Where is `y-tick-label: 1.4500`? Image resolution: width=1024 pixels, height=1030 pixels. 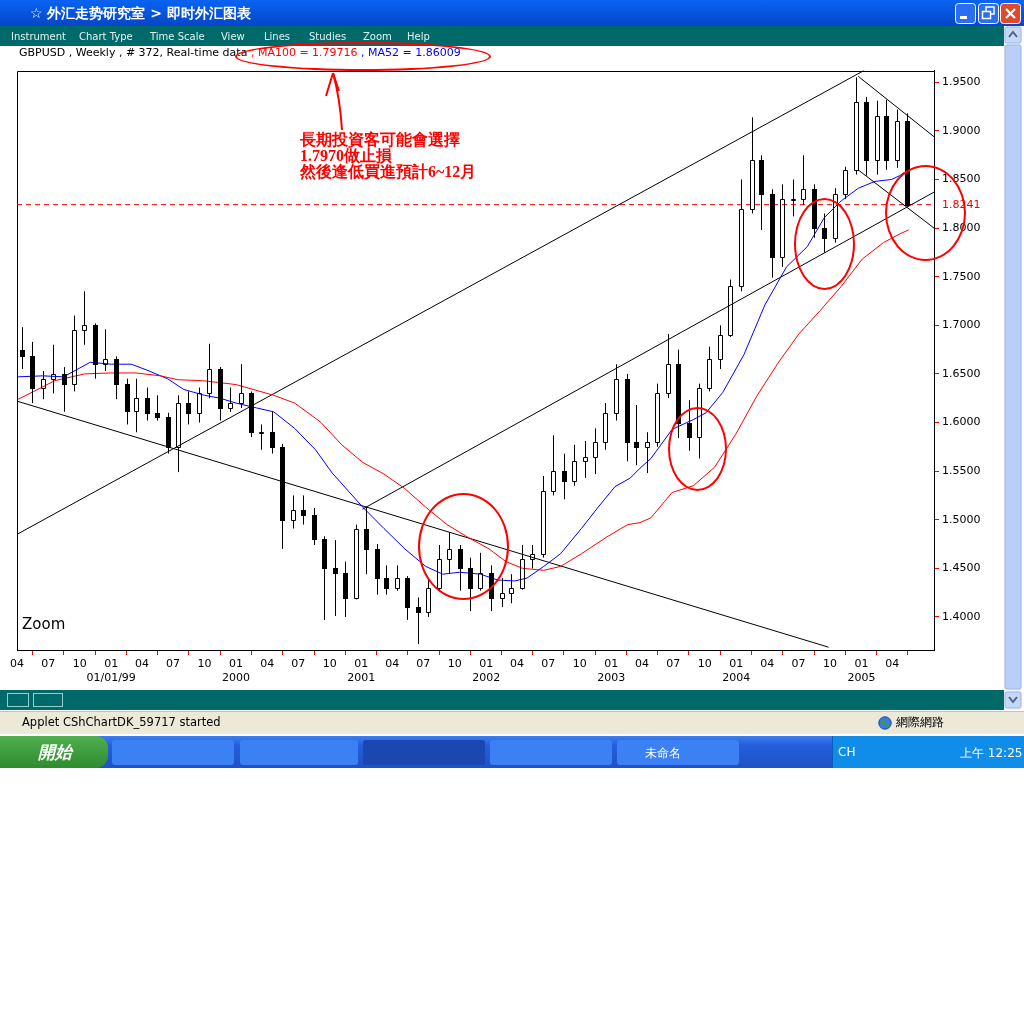
y-tick-label: 1.4500 is located at coordinates (961, 568).